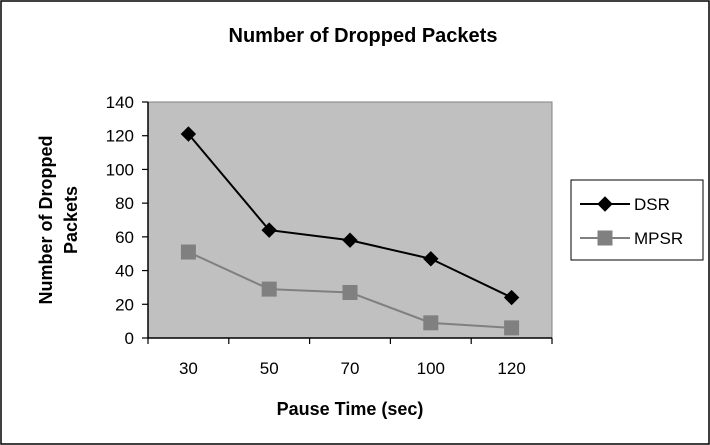  What do you see at coordinates (431, 368) in the screenshot?
I see `x-tick-label: 100` at bounding box center [431, 368].